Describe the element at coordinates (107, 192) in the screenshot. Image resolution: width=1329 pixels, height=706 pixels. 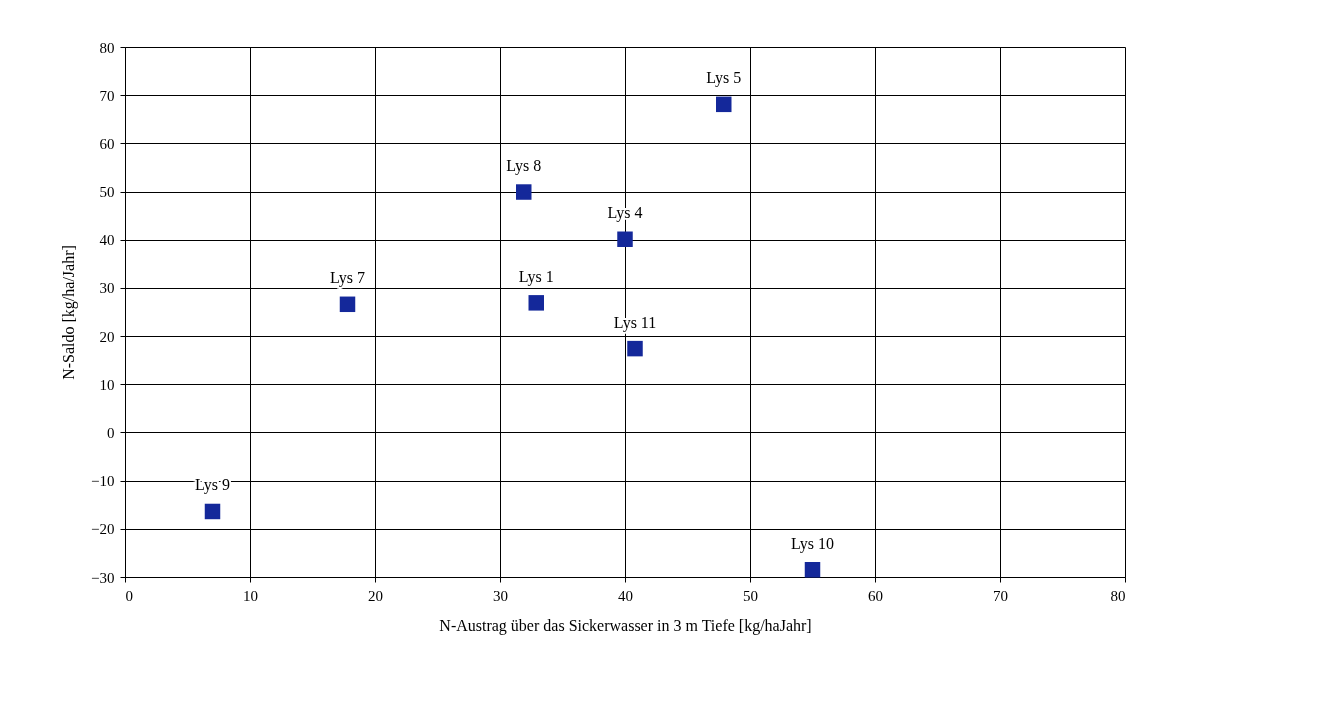
I see `y-tick-label: 50` at that location.